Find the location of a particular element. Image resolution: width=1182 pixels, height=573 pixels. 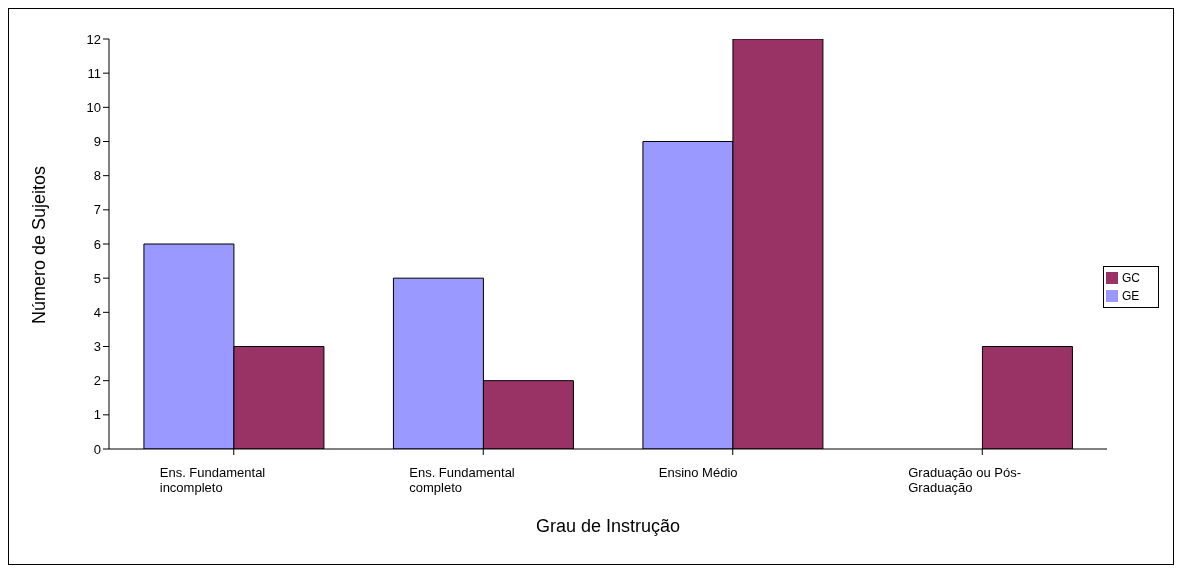

y-tick-label: 12 is located at coordinates (93, 39).